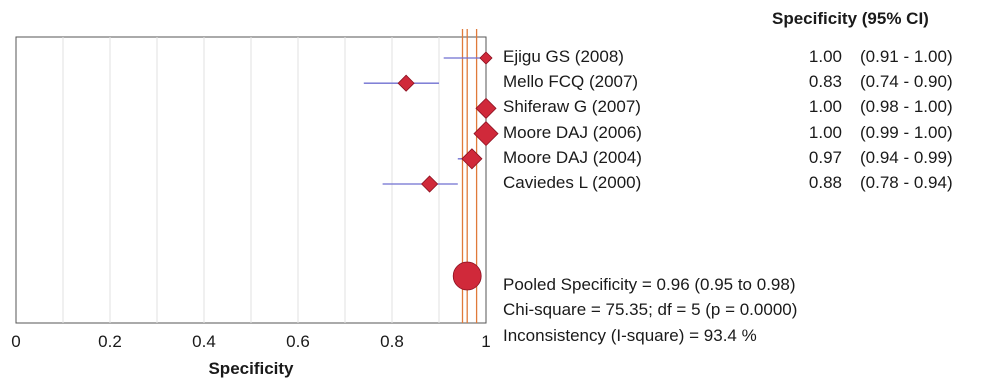 This screenshot has height=380, width=982. Describe the element at coordinates (572, 132) in the screenshot. I see `study-name: Moore DAJ (2006)` at that location.